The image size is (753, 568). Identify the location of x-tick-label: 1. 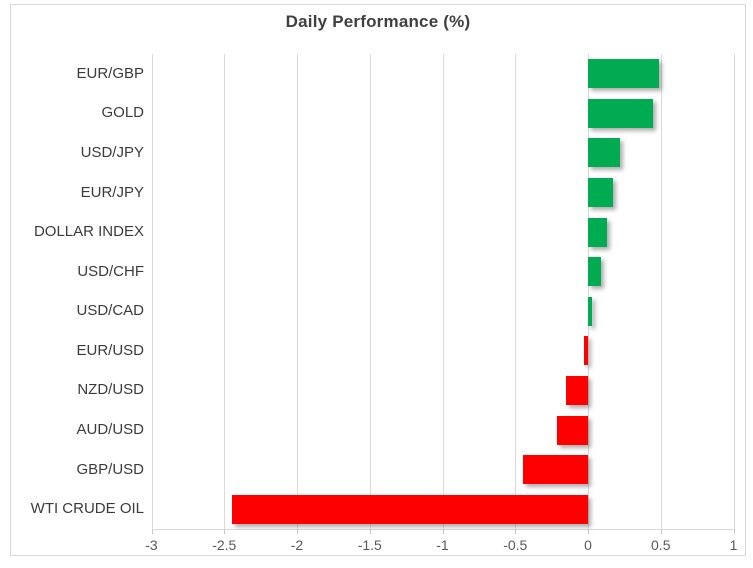
(733, 545).